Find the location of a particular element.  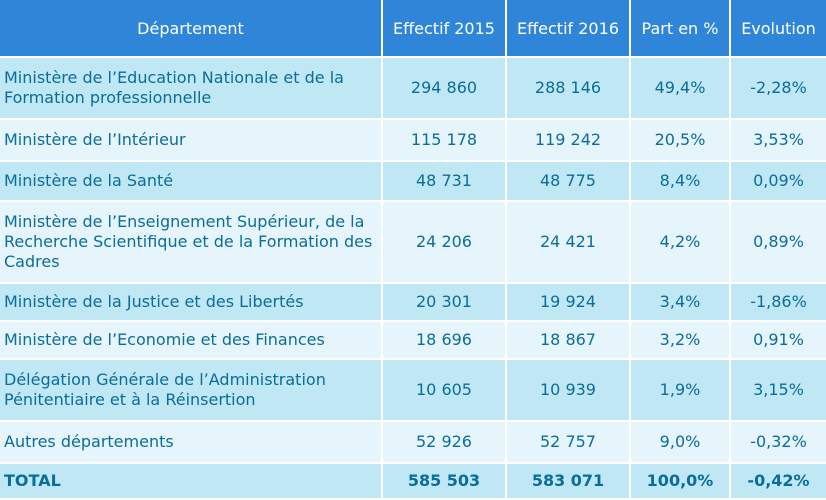

cell-effectif-2015: 10 605 is located at coordinates (444, 390).